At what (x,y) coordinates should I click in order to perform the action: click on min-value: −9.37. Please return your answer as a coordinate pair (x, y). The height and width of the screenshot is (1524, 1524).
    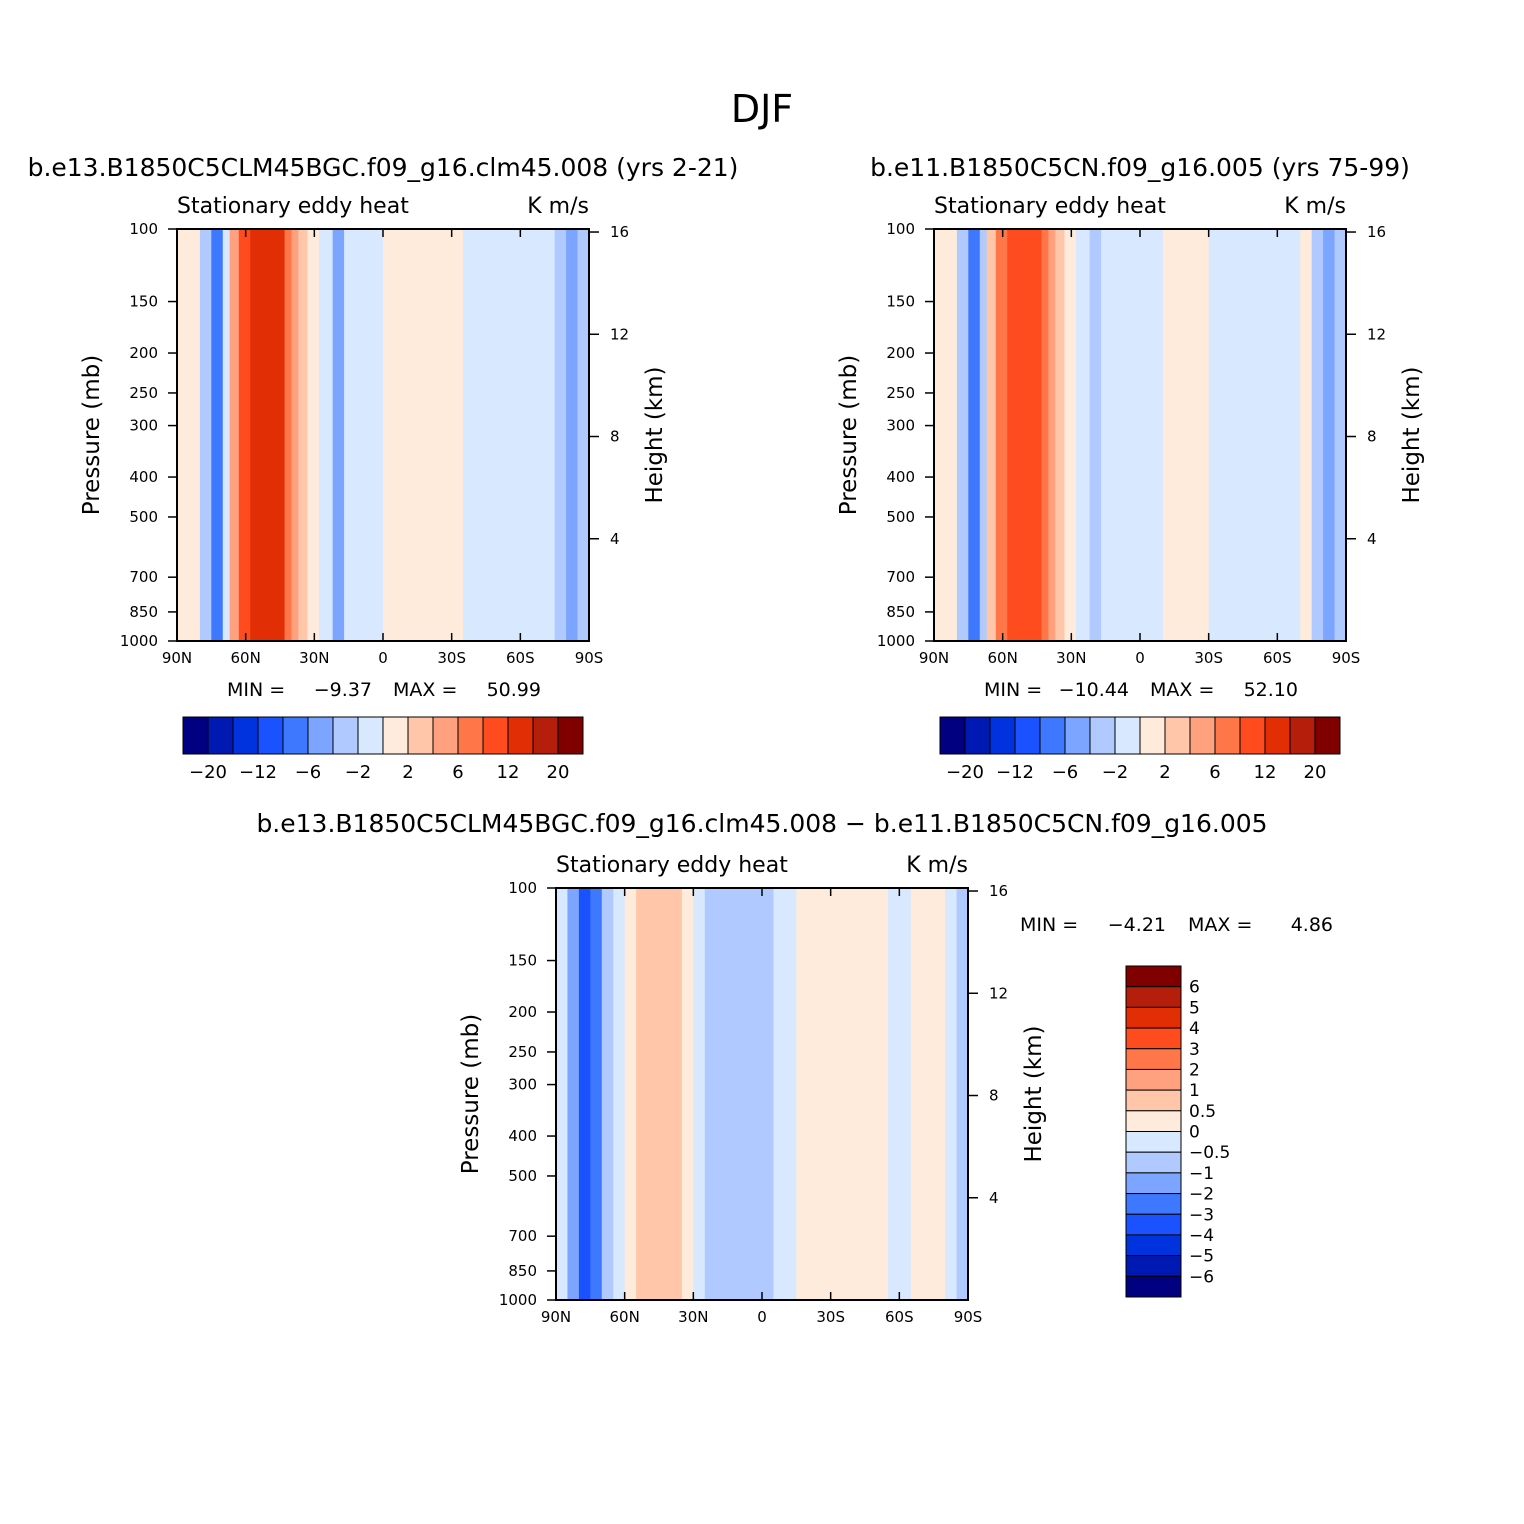
    Looking at the image, I should click on (343, 690).